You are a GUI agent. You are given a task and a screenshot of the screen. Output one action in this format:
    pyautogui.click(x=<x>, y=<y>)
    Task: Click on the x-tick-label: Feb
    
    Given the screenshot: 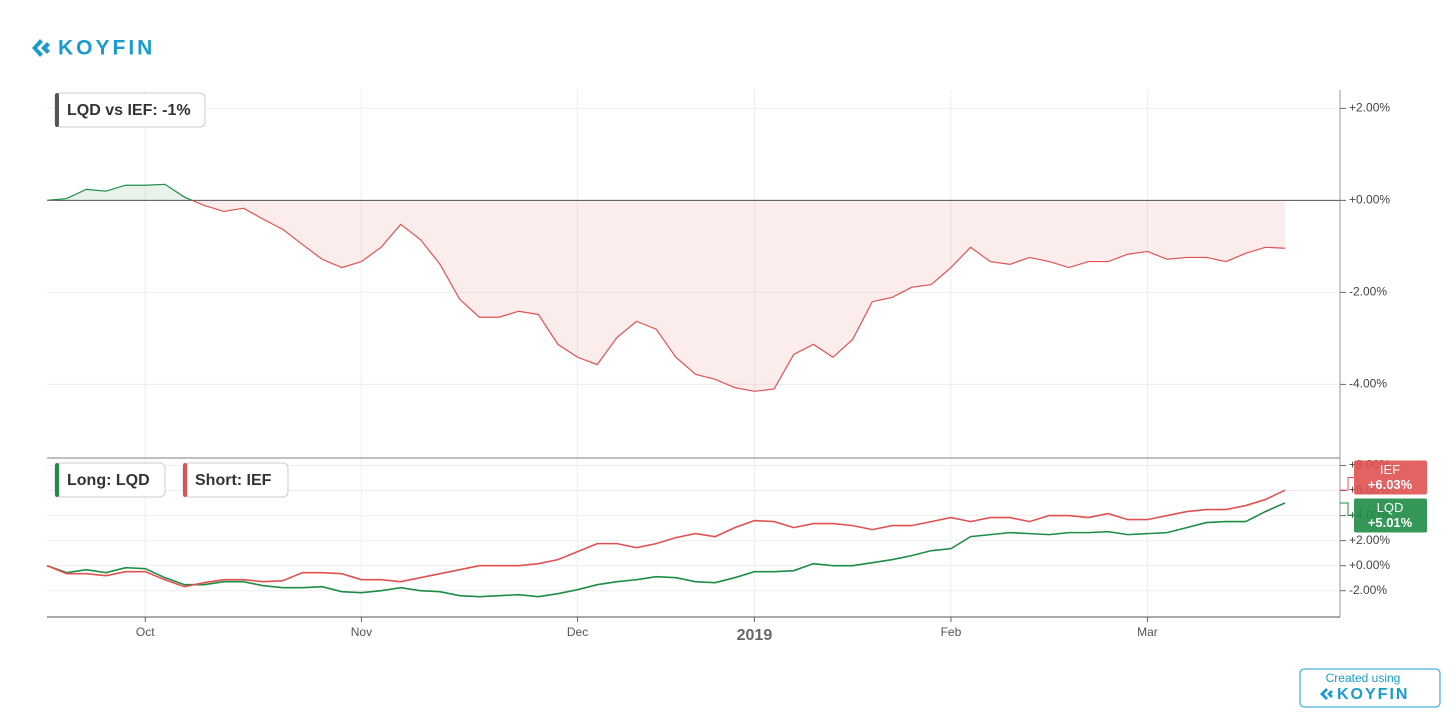 What is the action you would take?
    pyautogui.click(x=951, y=632)
    